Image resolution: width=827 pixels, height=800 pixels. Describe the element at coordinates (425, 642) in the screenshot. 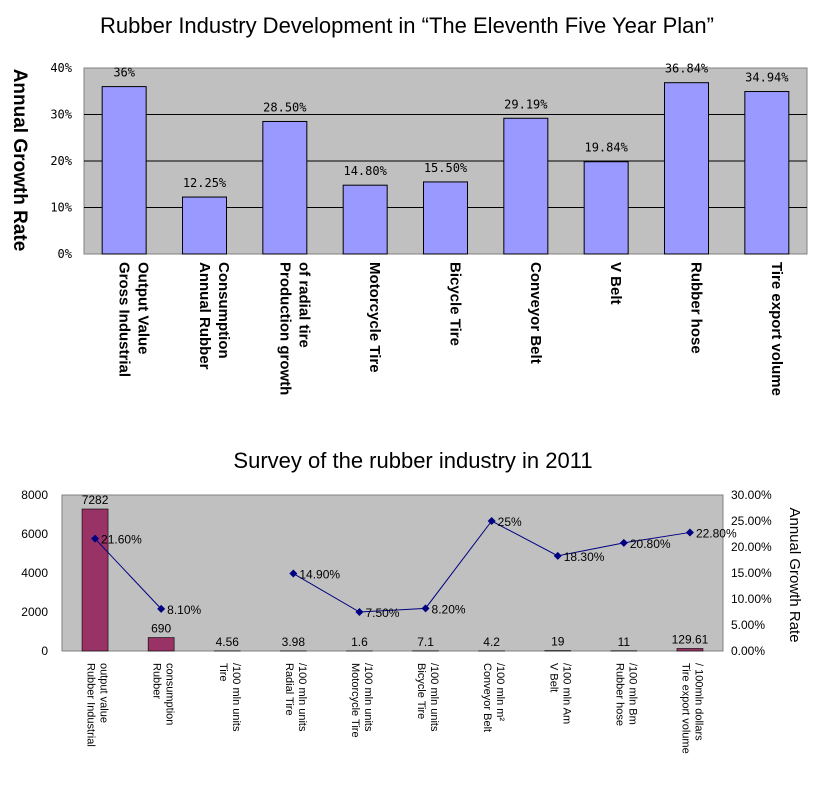

I see `chart2-bar-value-label: 7.1` at that location.